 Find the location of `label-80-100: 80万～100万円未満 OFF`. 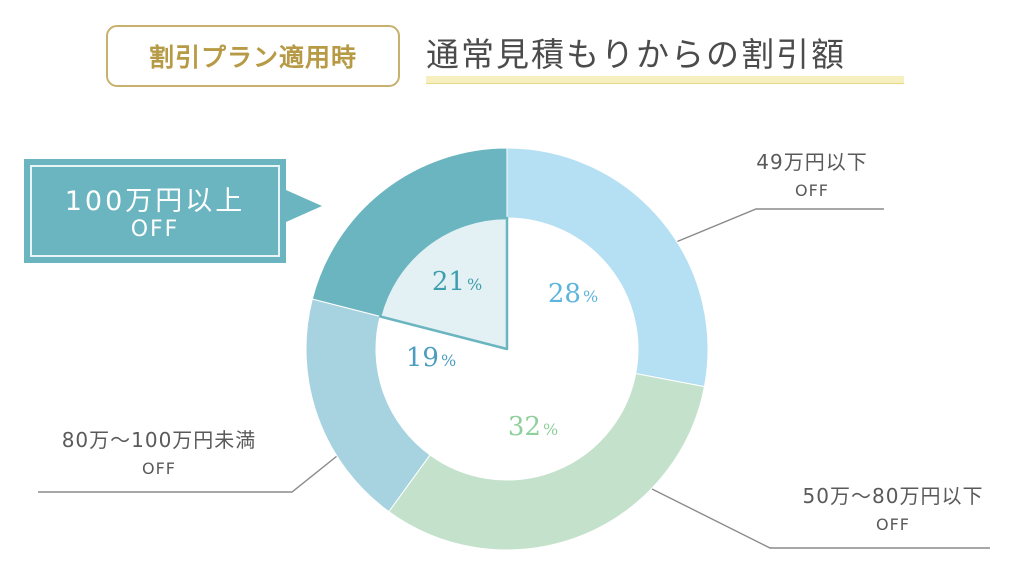

label-80-100: 80万～100万円未満 OFF is located at coordinates (159, 451).